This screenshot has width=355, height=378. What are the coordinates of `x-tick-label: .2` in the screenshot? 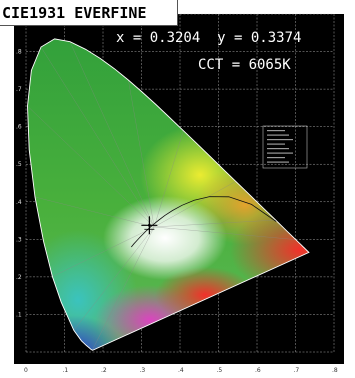 It's located at (104, 370).